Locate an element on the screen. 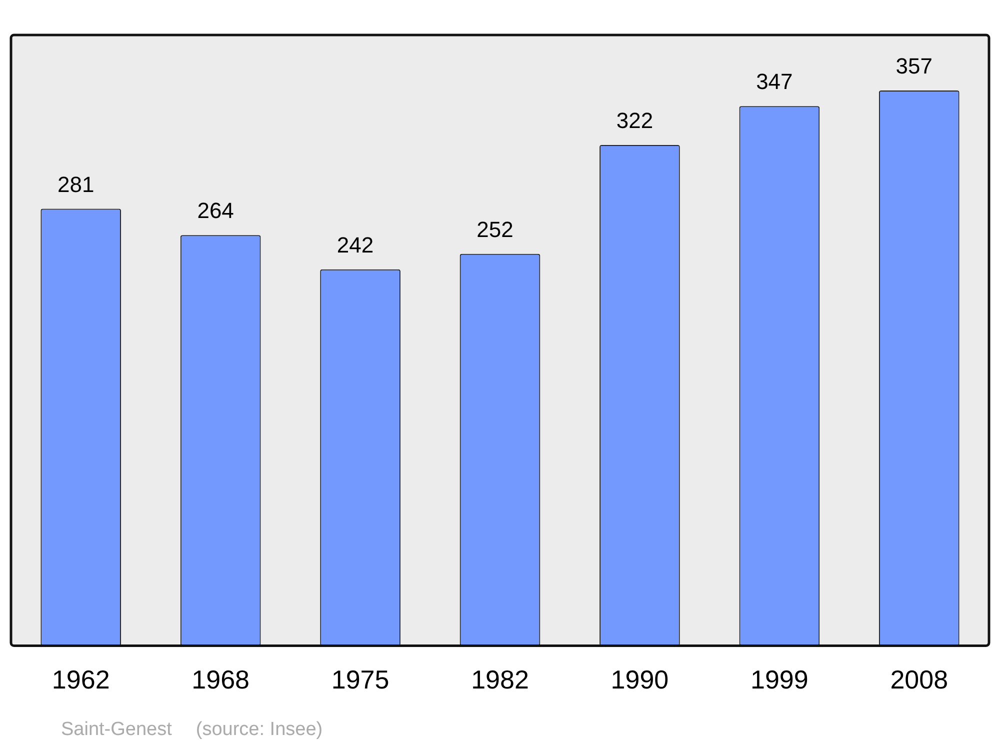 This screenshot has height=747, width=1000. x-tick-label: 1999 is located at coordinates (779, 679).